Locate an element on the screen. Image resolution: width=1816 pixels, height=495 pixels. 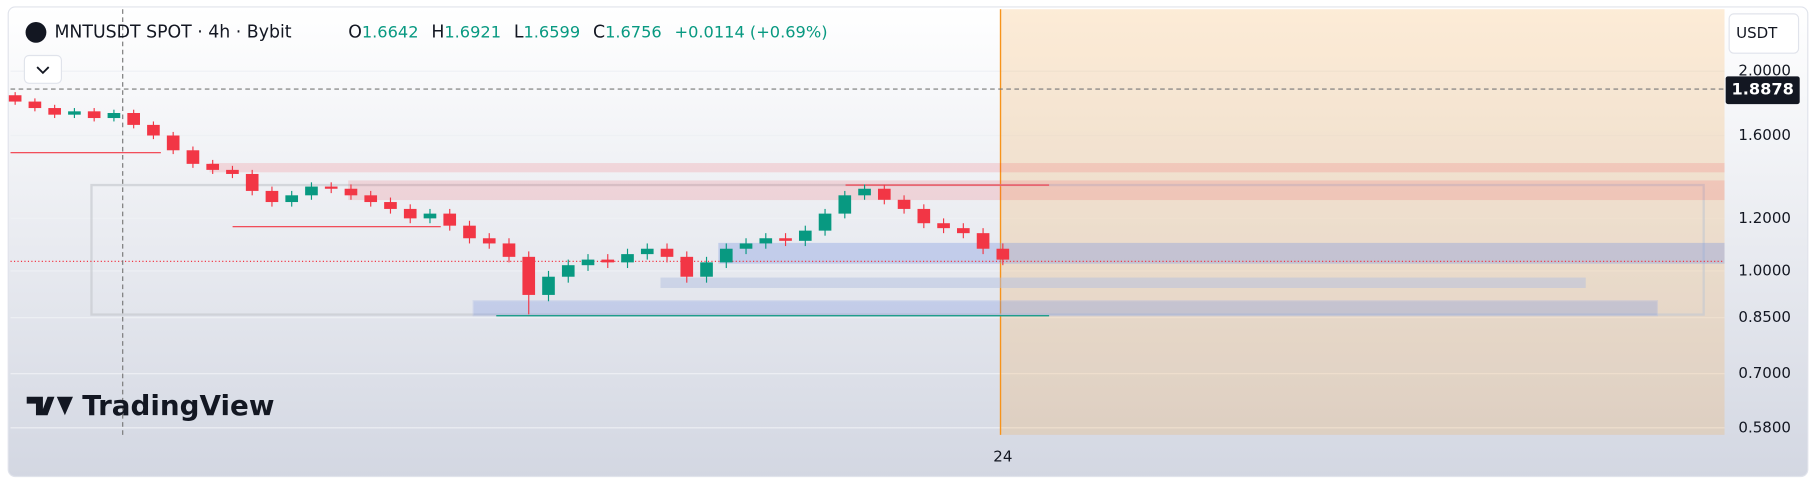
change: +0.0114 (+0.69%) is located at coordinates (751, 31).